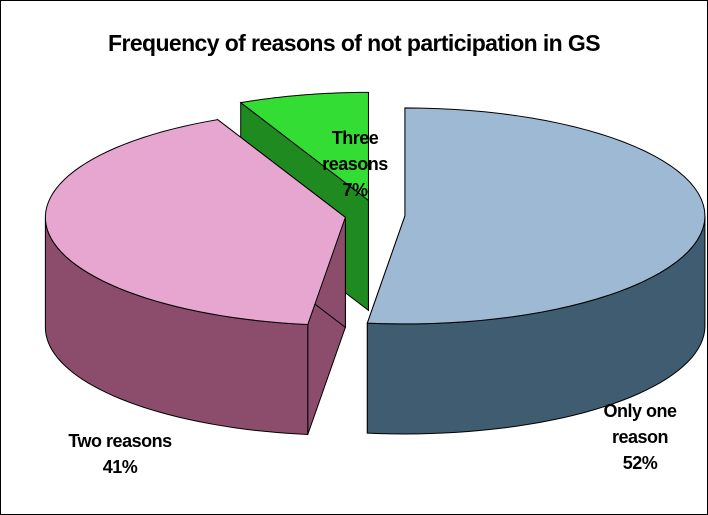 The image size is (708, 515). Describe the element at coordinates (120, 441) in the screenshot. I see `category-label: Two reasons` at that location.